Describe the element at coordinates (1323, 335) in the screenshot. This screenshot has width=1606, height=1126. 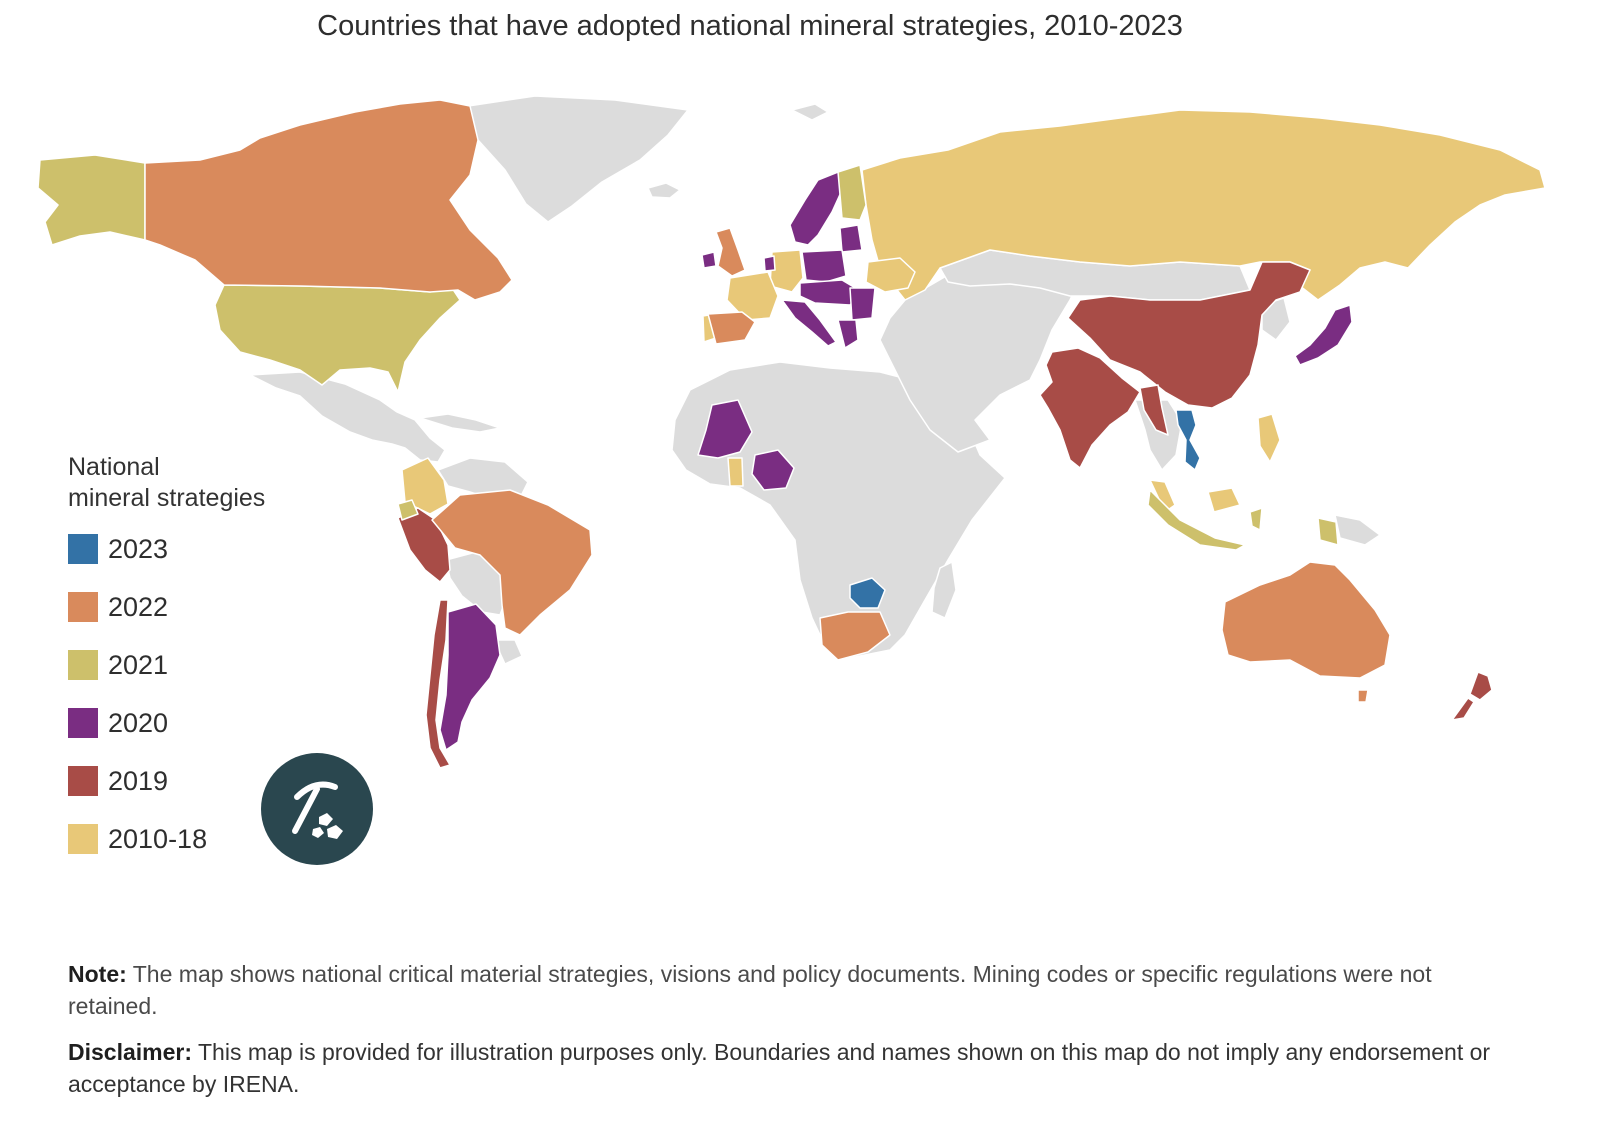
I see `japan-region` at that location.